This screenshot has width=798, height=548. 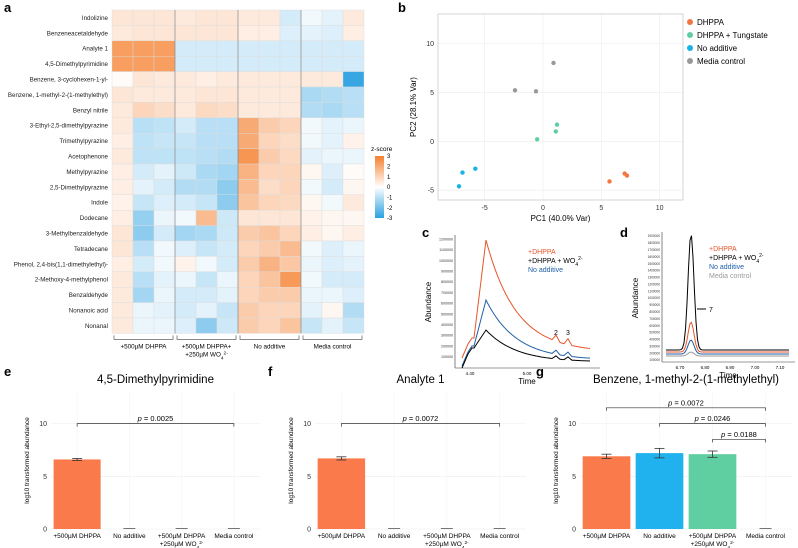 What do you see at coordinates (545, 270) in the screenshot?
I see `chrom-c-legend-entry: No additive` at bounding box center [545, 270].